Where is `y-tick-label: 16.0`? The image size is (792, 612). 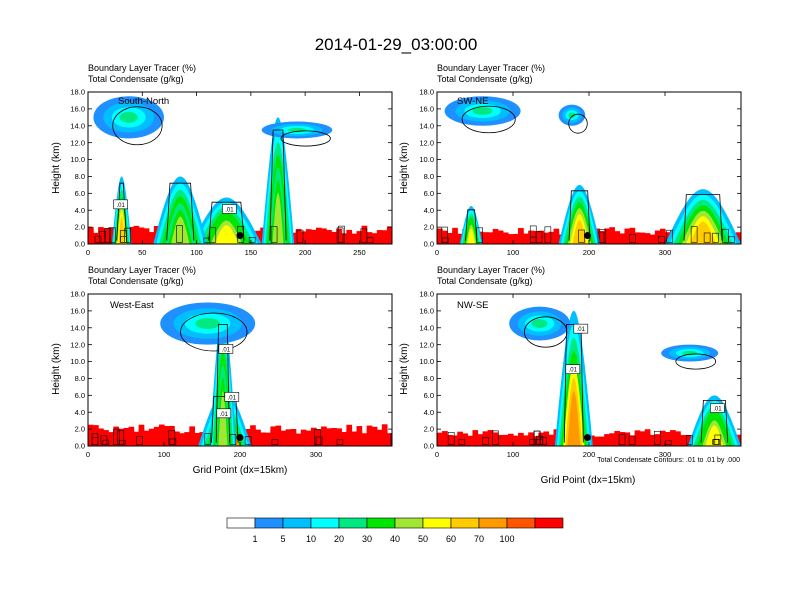
y-tick-label: 16.0 is located at coordinates (77, 310).